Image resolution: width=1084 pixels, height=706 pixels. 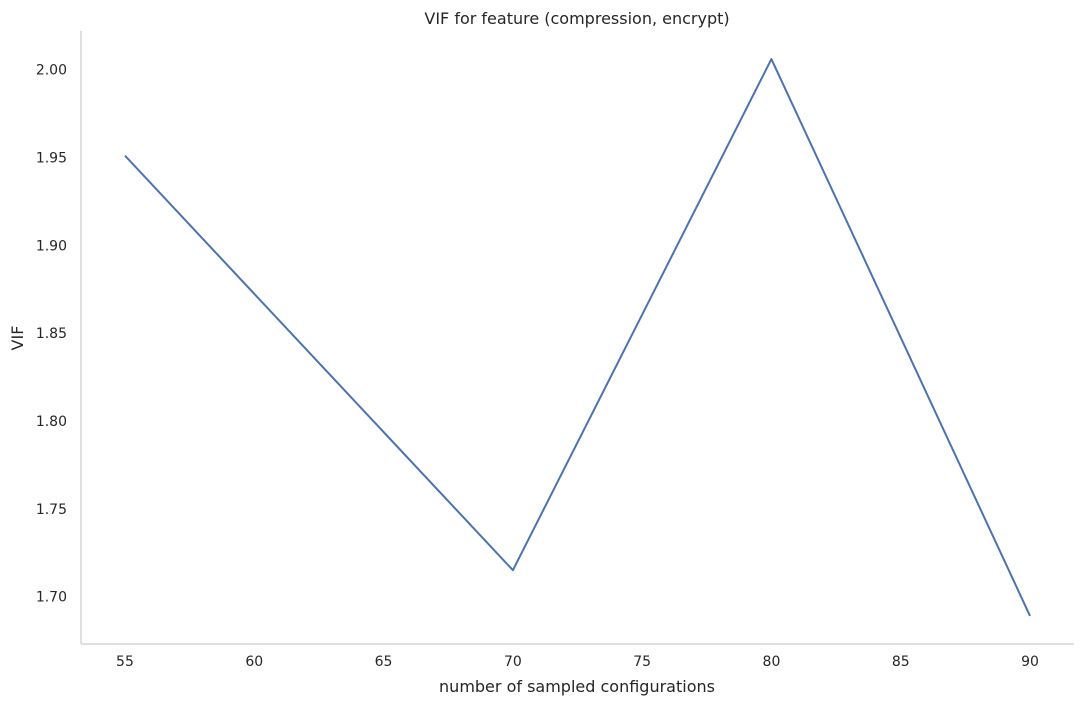 I want to click on x-tick-label: 70, so click(x=513, y=662).